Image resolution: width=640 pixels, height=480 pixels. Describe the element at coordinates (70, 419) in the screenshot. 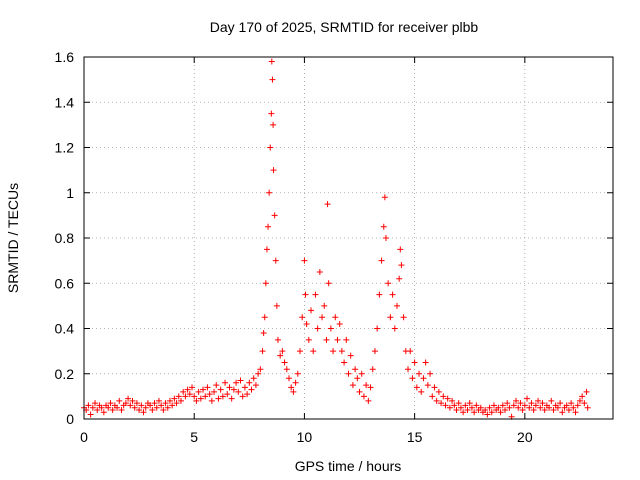

I see `y-tick-label: 0` at that location.